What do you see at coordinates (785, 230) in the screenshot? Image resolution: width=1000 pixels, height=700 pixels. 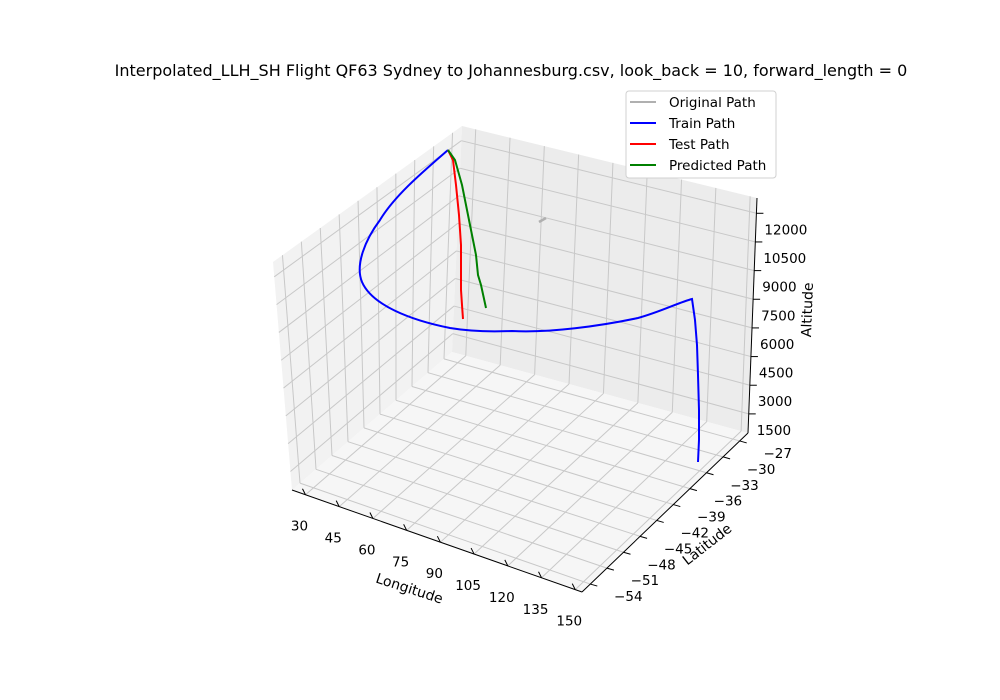 I see `tick-label-z: 12000` at bounding box center [785, 230].